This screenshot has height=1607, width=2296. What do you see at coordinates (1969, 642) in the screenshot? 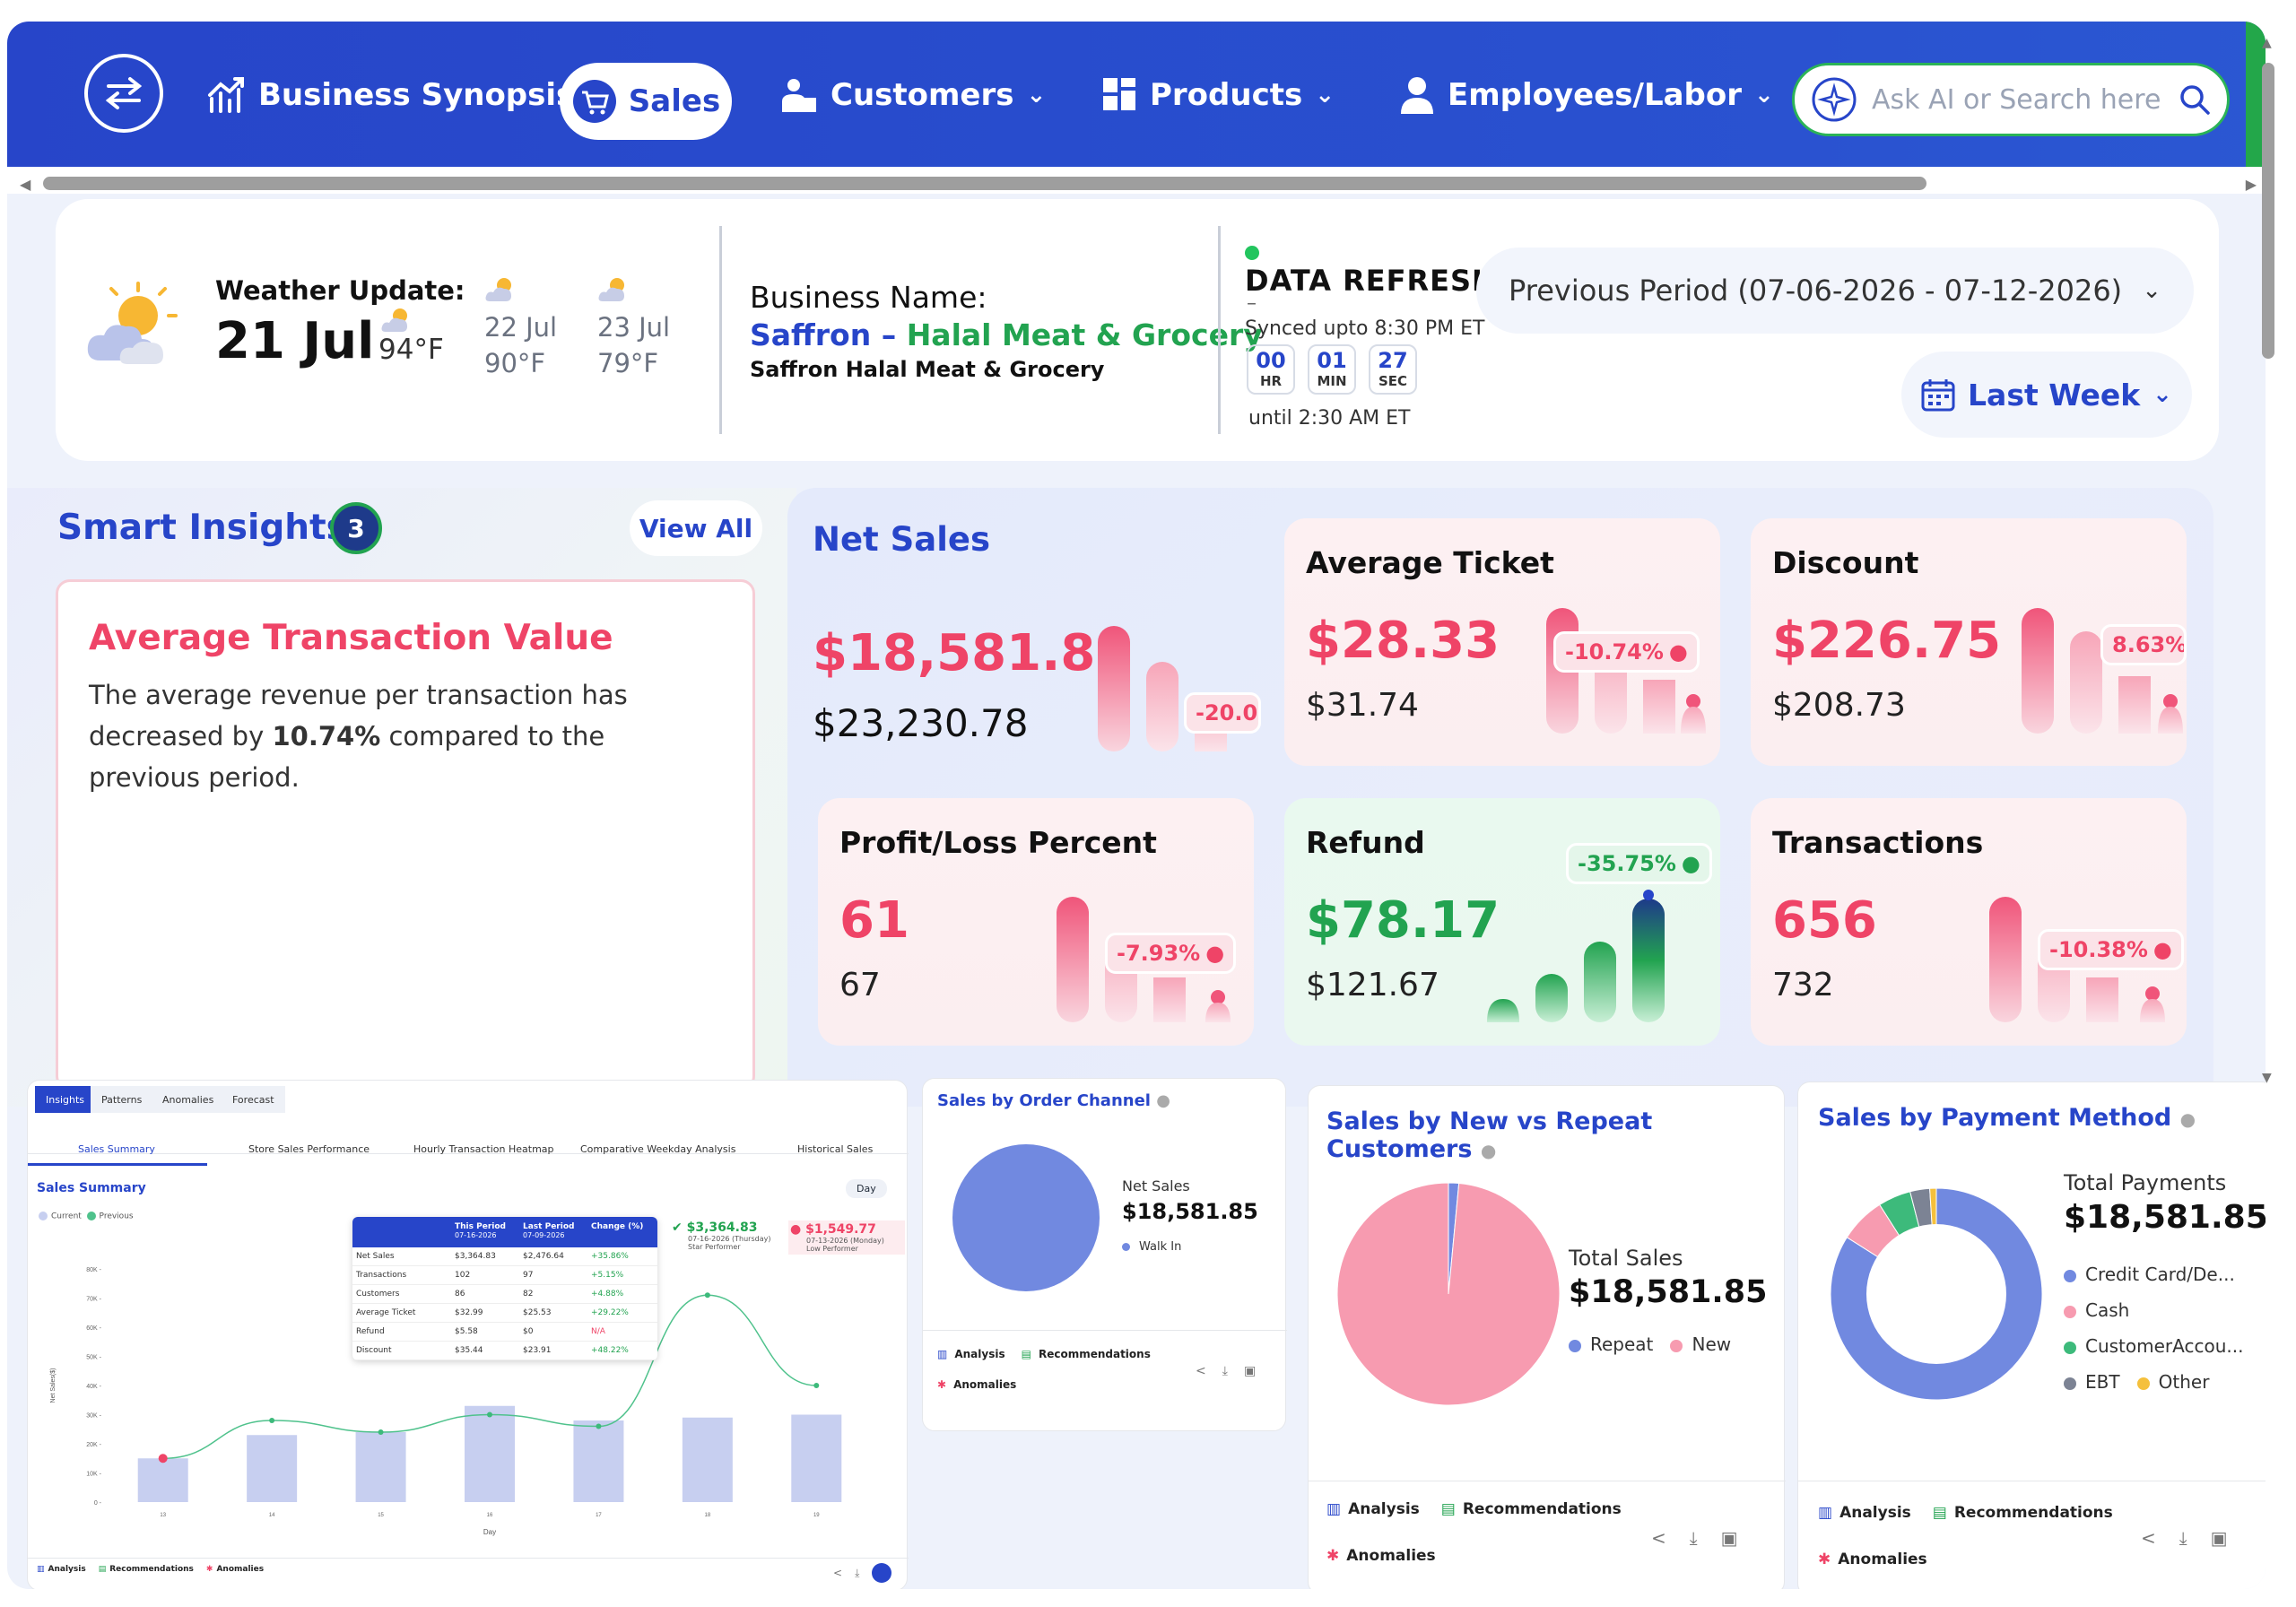
I see `metric-card-discount: Discount $226.75 $208.73 8.63%` at bounding box center [1969, 642].